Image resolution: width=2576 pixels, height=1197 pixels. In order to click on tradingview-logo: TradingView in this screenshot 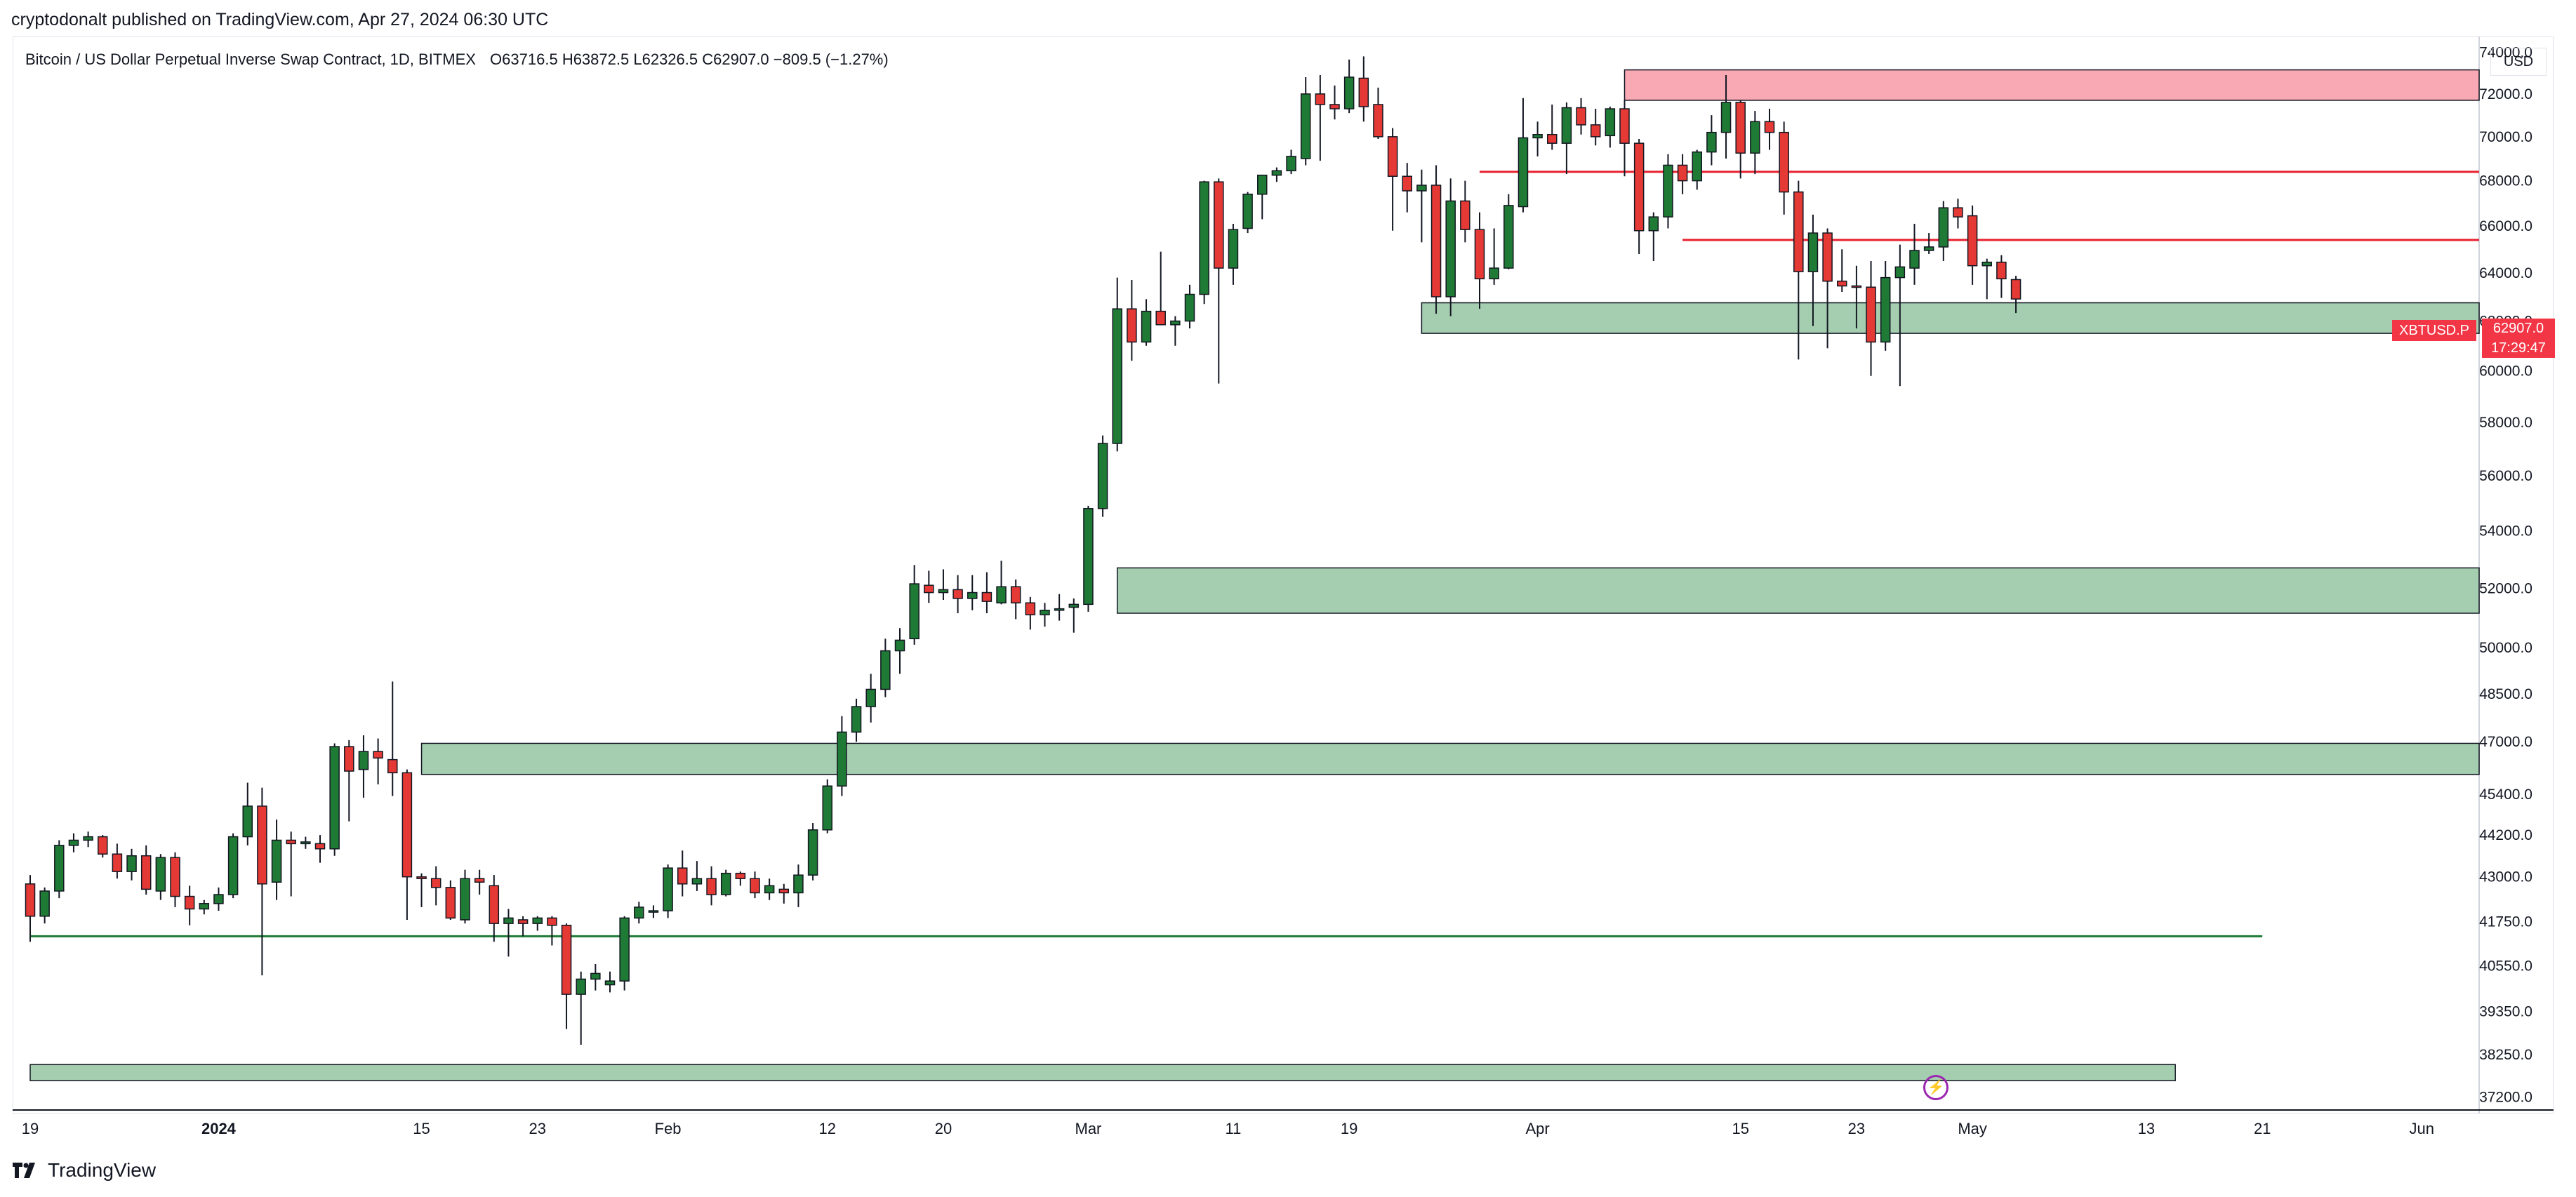, I will do `click(85, 1170)`.